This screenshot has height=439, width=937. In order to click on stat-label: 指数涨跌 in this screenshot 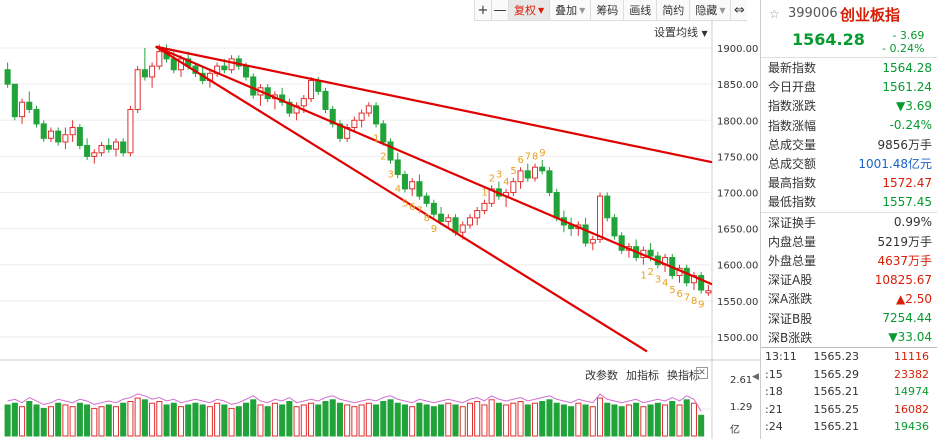, I will do `click(792, 106)`.